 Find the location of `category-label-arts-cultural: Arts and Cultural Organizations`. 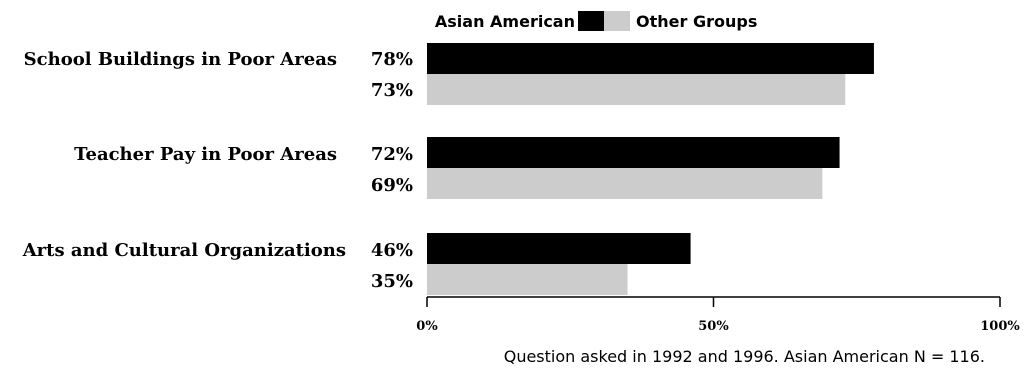

category-label-arts-cultural: Arts and Cultural Organizations is located at coordinates (184, 250).